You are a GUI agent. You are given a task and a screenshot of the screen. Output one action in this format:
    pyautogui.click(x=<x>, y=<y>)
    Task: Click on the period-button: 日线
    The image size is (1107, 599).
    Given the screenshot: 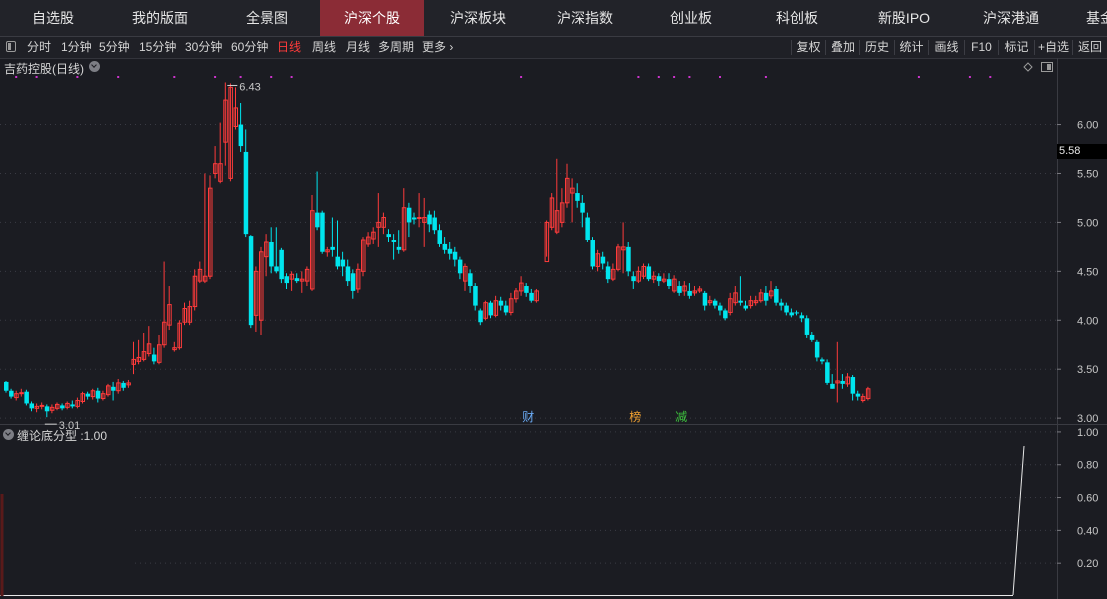 What is the action you would take?
    pyautogui.click(x=289, y=47)
    